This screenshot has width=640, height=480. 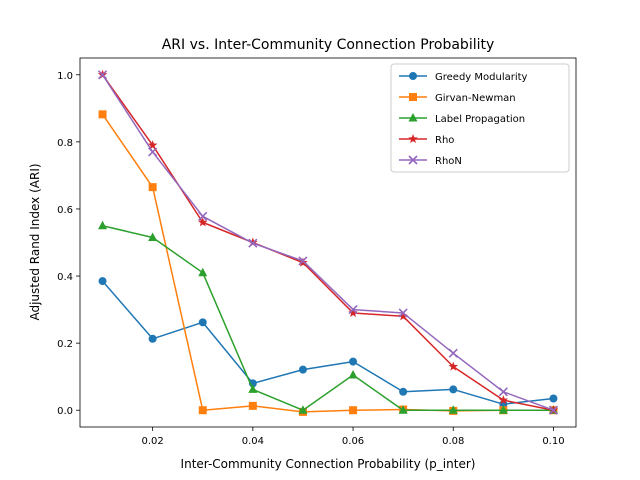 I want to click on y-tick-label: 1.0, so click(x=65, y=76).